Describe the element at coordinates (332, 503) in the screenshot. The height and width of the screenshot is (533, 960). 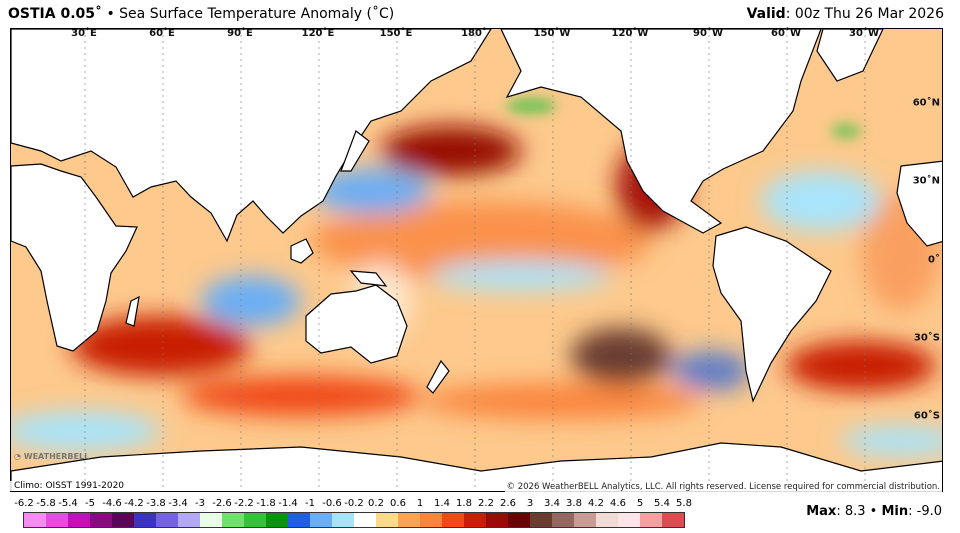
I see `colorbar-tick-label: -0.6` at that location.